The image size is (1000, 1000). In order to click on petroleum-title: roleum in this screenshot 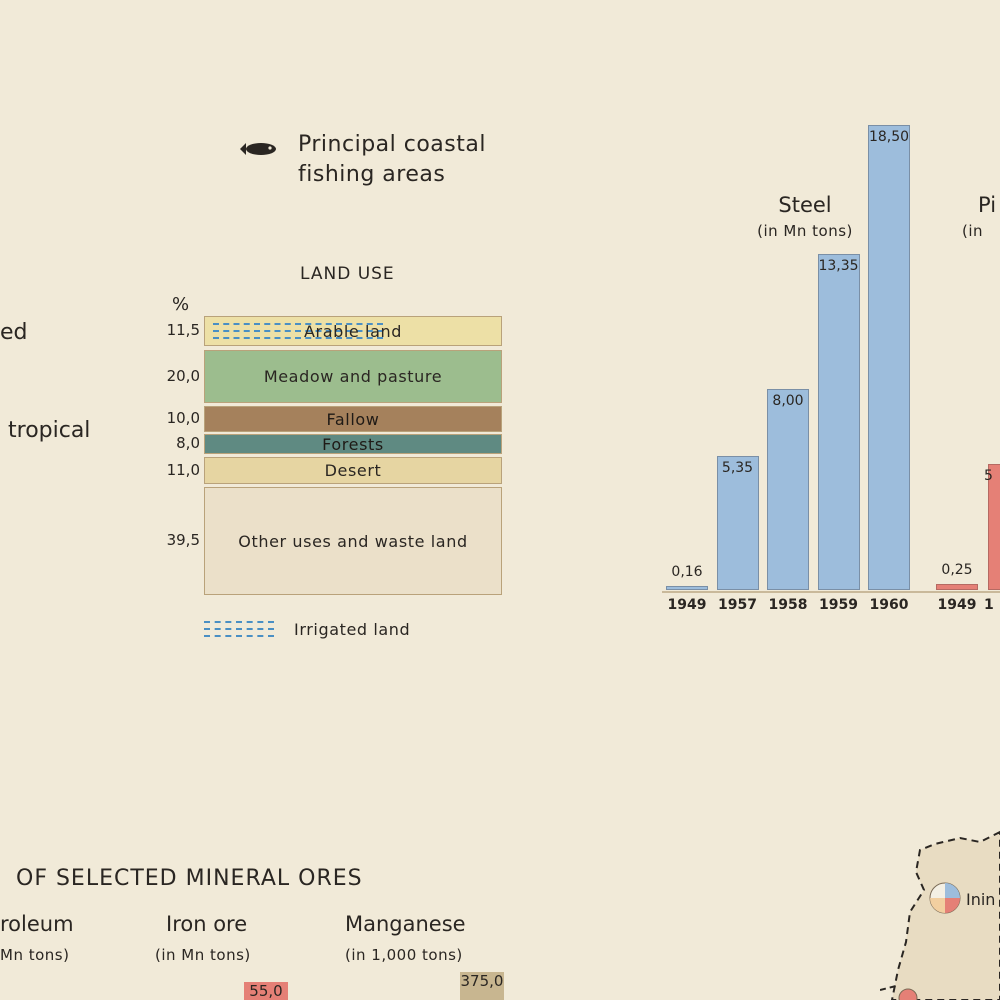, I will do `click(37, 924)`.